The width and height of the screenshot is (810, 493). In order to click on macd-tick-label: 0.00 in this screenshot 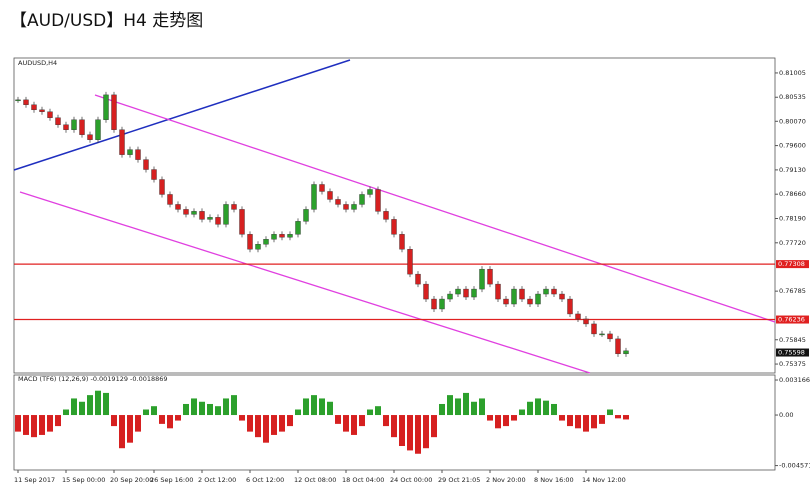, I will do `click(786, 415)`.